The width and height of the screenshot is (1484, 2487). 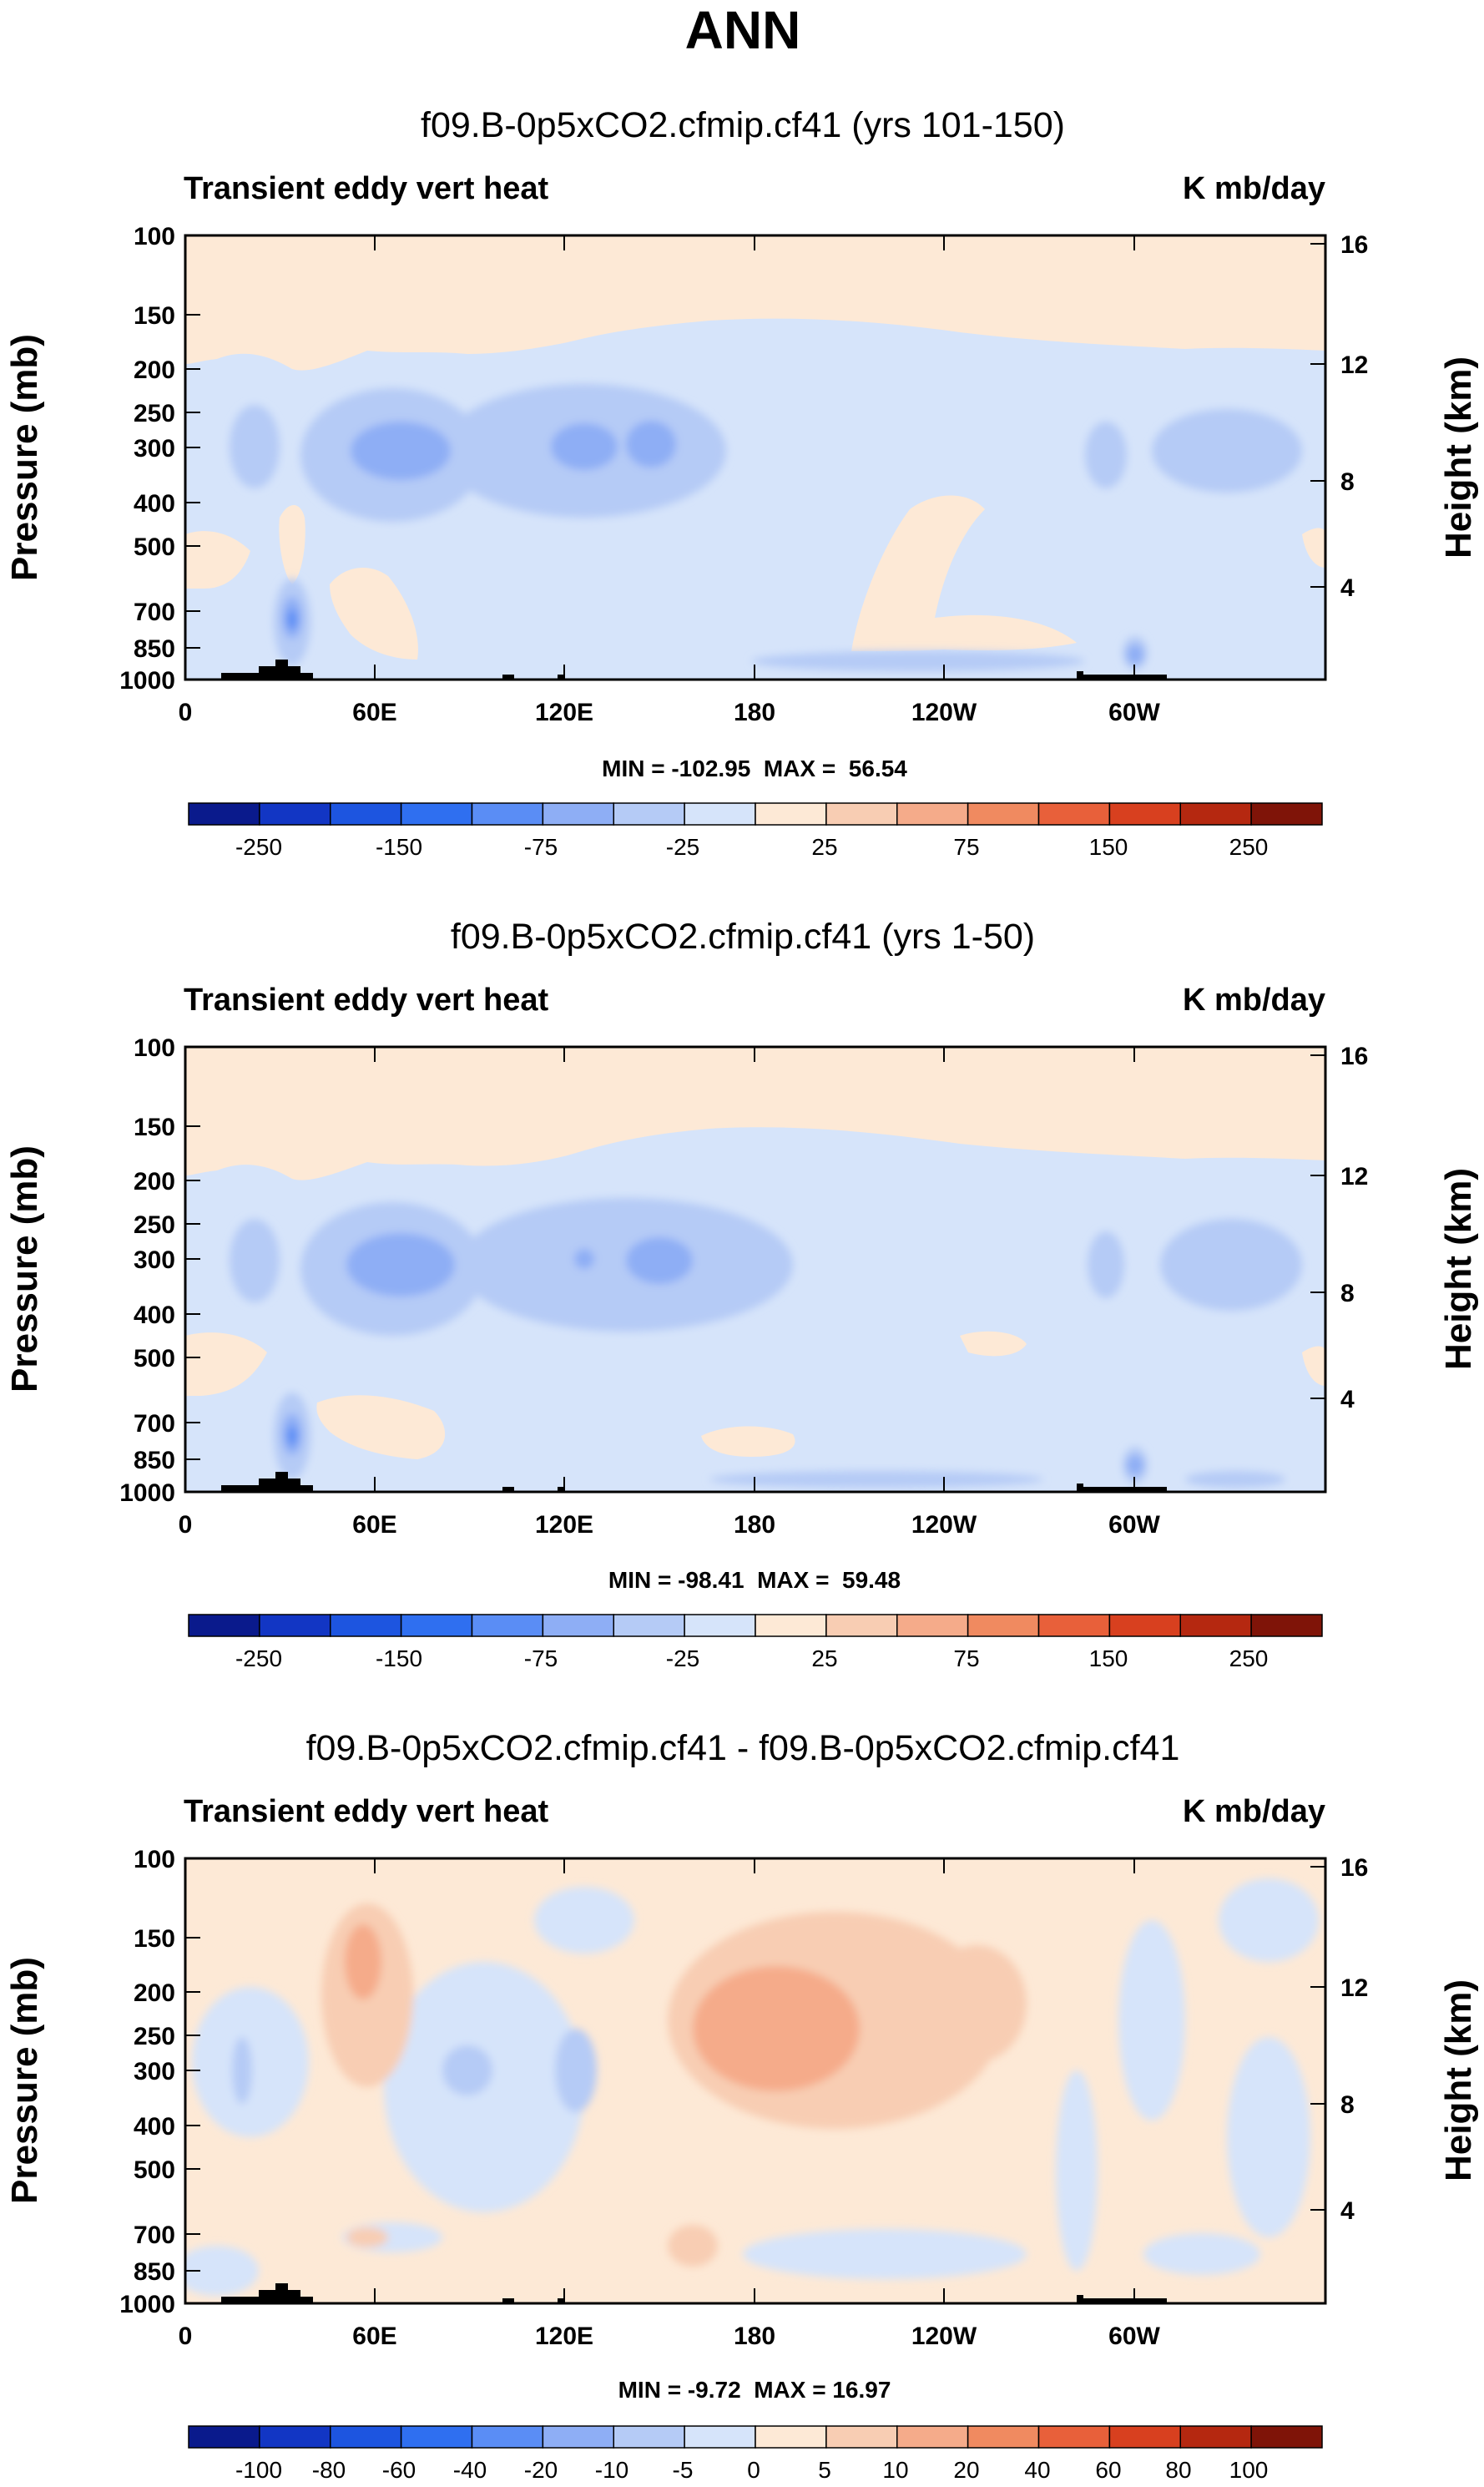 What do you see at coordinates (966, 847) in the screenshot?
I see `panel-1-colorbar-label: 75` at bounding box center [966, 847].